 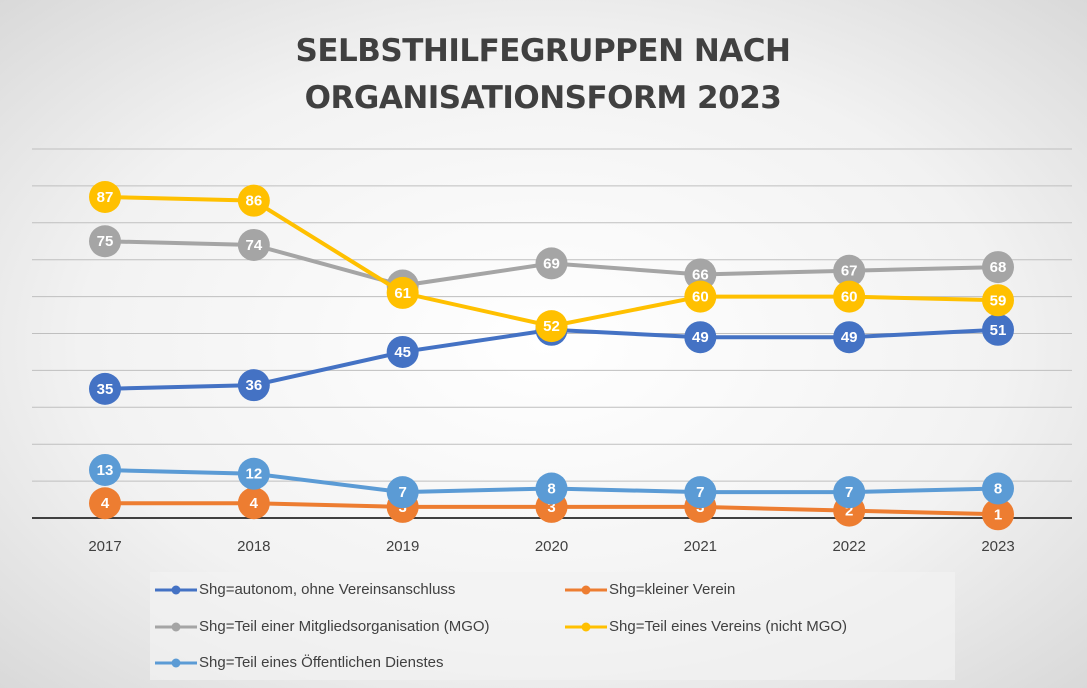 What do you see at coordinates (104, 546) in the screenshot?
I see `x-tick-label: 2017` at bounding box center [104, 546].